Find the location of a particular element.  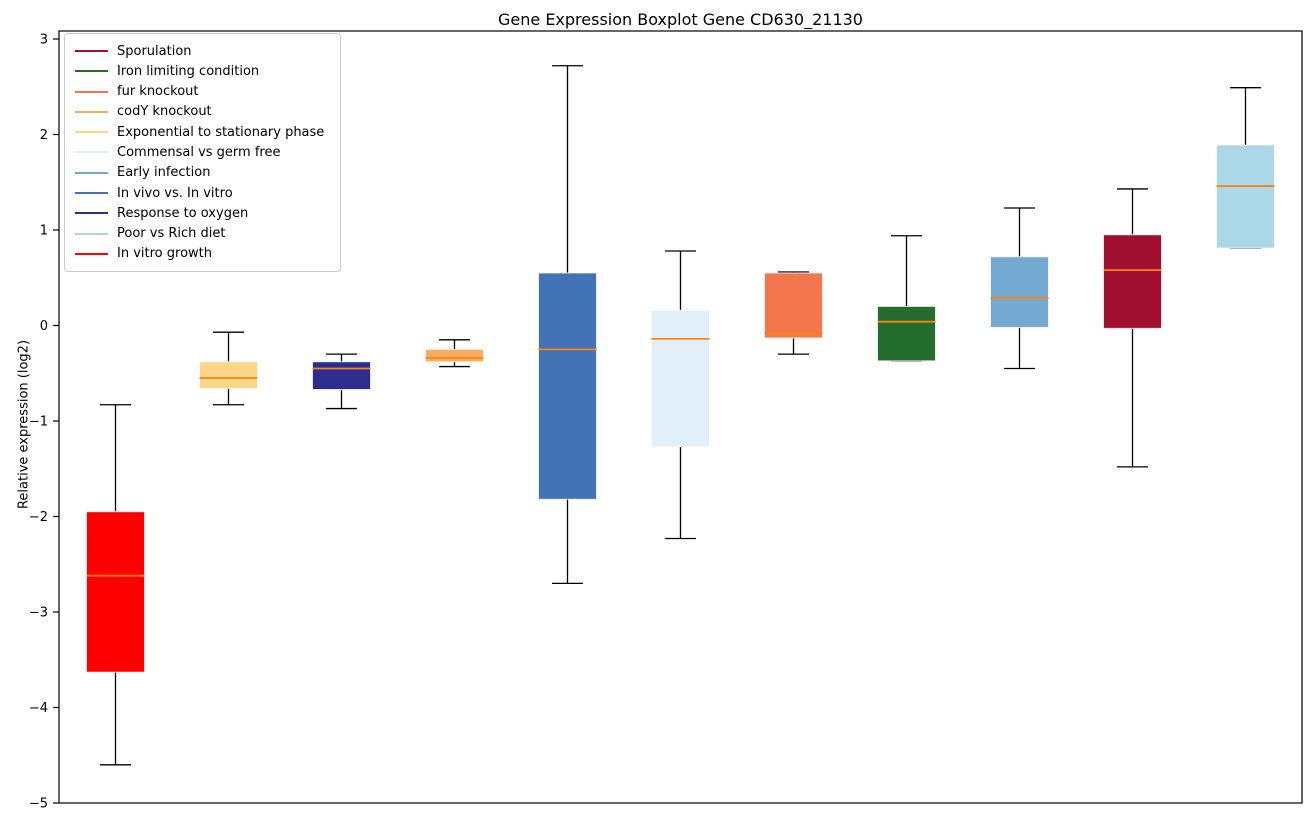

legend-item-commensal-vs-germ-free: Commensal vs germ free is located at coordinates (202, 152).